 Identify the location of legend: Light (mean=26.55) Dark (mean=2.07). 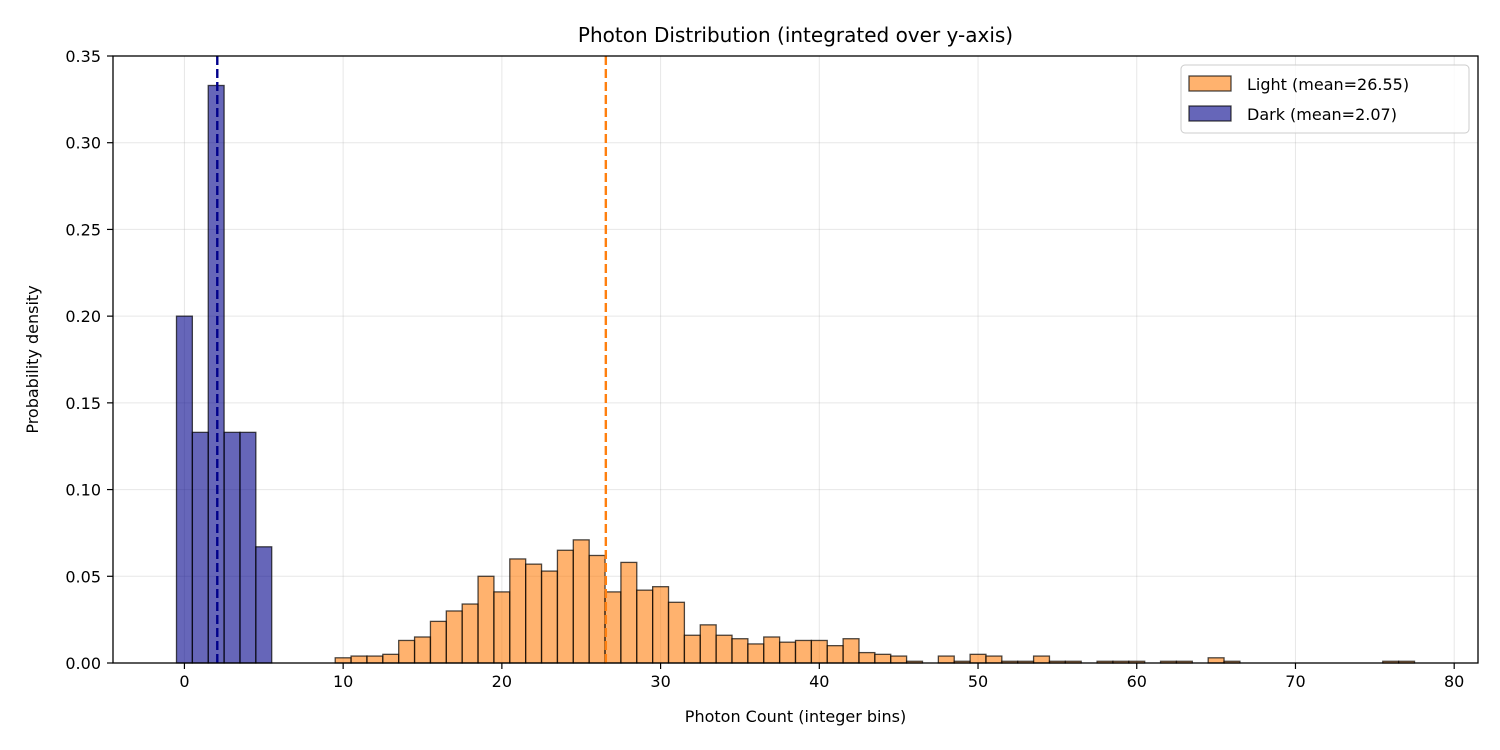
(1325, 99).